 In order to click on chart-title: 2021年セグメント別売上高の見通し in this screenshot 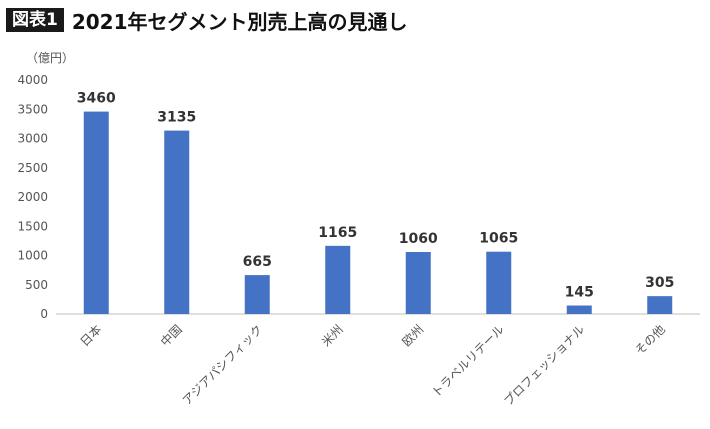, I will do `click(239, 21)`.